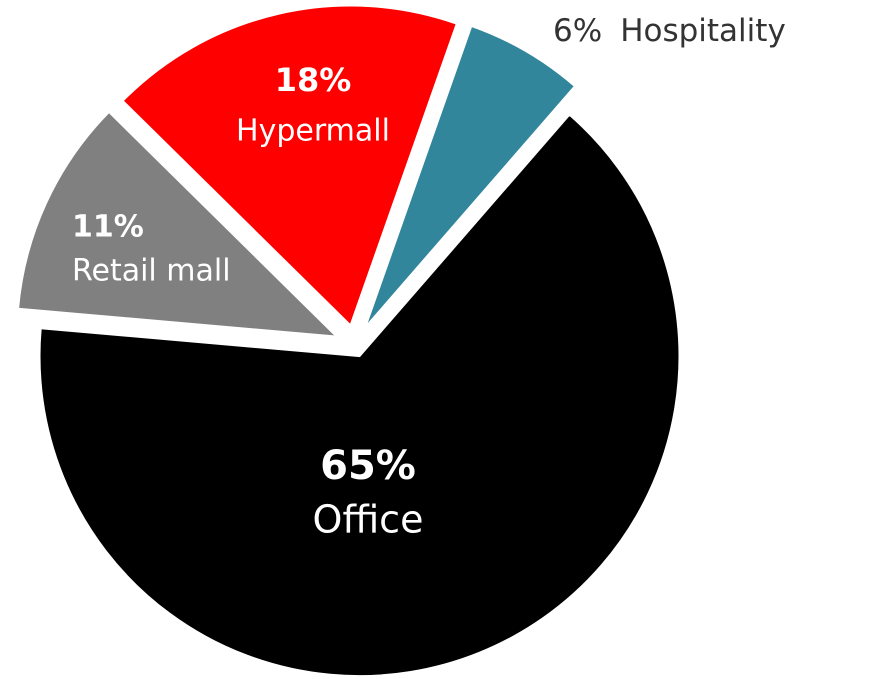  What do you see at coordinates (313, 80) in the screenshot?
I see `value-label: 18%` at bounding box center [313, 80].